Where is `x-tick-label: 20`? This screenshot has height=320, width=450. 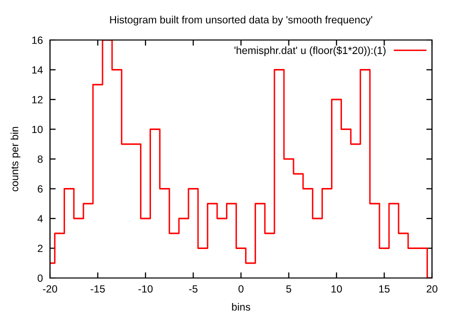
x-tick-label: 20 is located at coordinates (432, 289).